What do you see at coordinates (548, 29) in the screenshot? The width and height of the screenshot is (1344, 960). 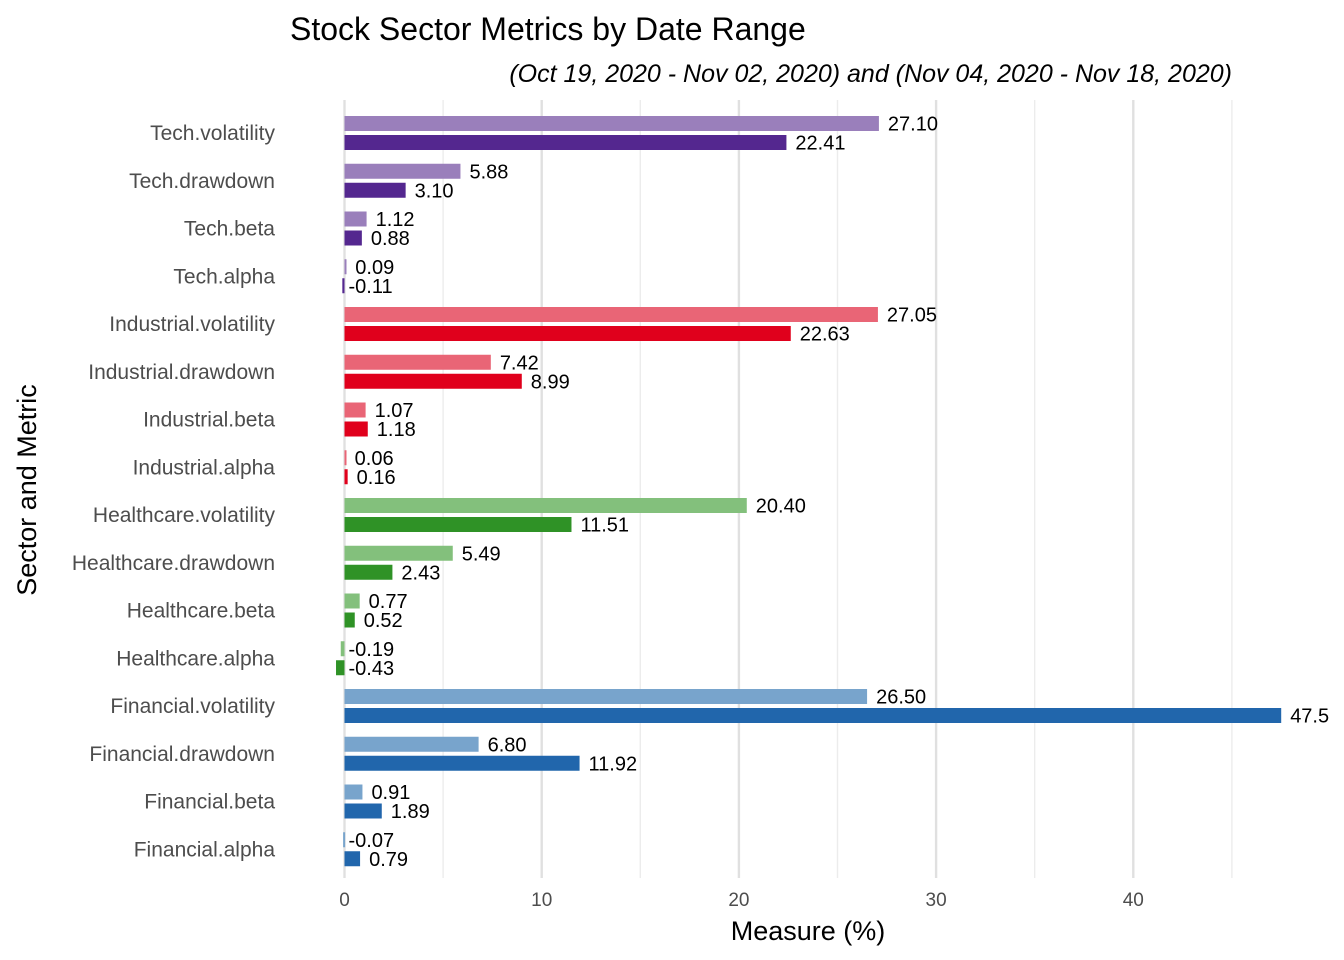 I see `chart-title: Stock Sector Metrics by Date Range` at bounding box center [548, 29].